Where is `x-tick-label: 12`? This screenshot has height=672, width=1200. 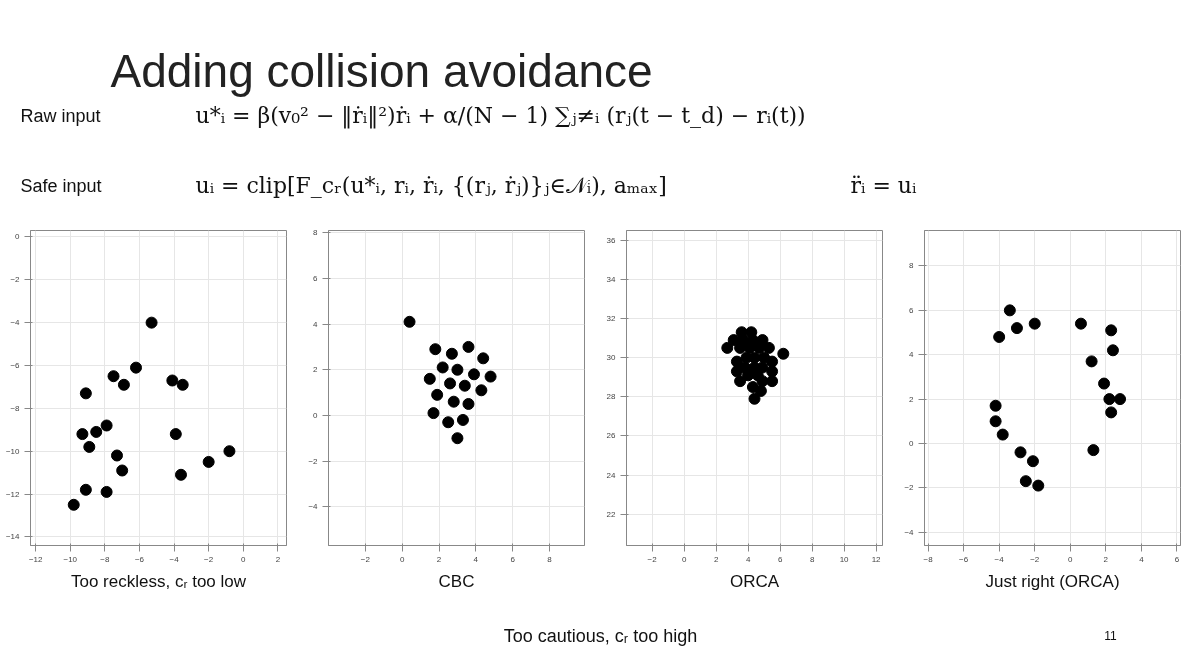
x-tick-label: 12 is located at coordinates (876, 559).